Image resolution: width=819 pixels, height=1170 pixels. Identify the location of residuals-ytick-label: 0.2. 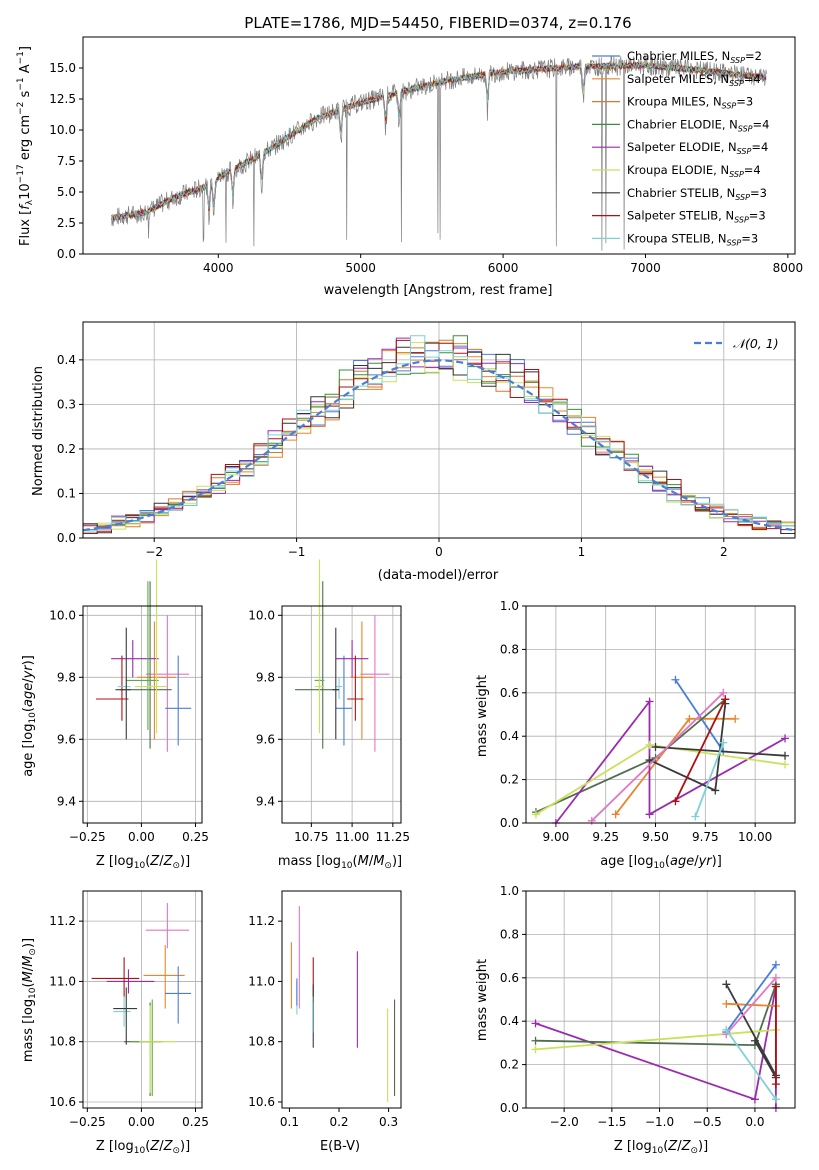
(66, 449).